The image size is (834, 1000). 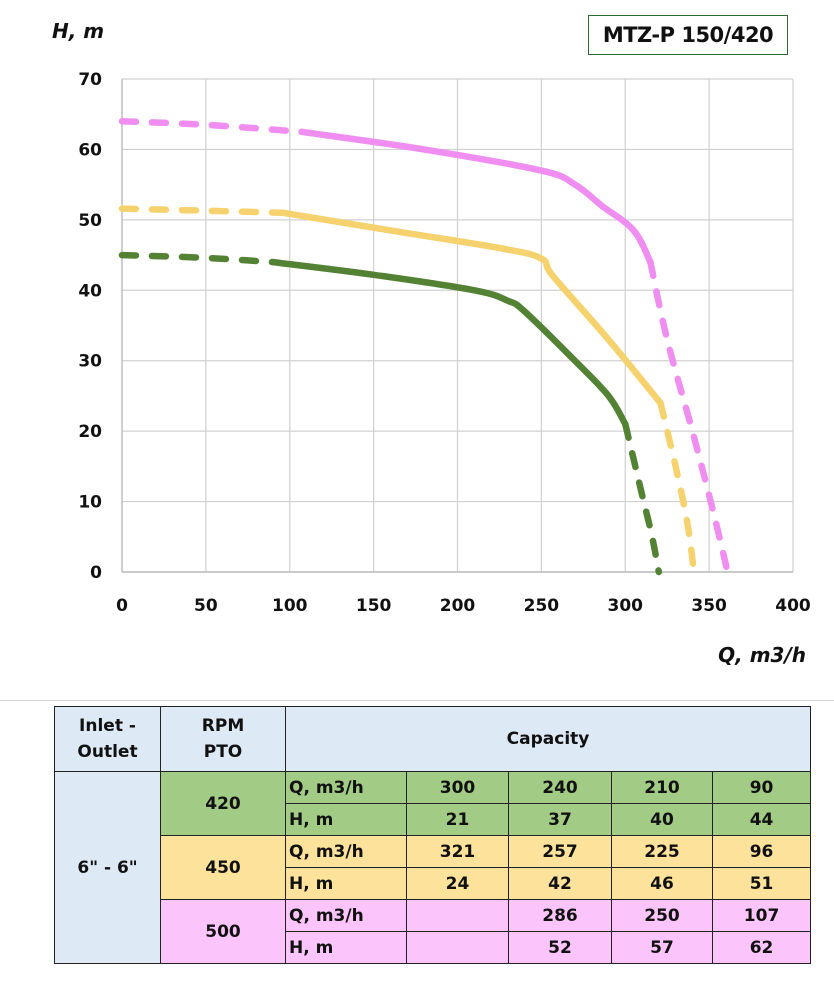 What do you see at coordinates (90, 503) in the screenshot?
I see `y-tick-label: 10` at bounding box center [90, 503].